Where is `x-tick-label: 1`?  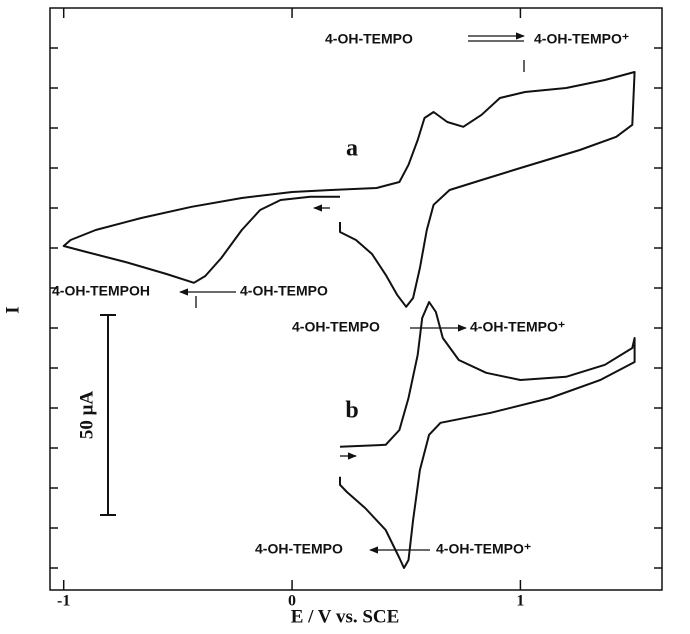
x-tick-label: 1 is located at coordinates (520, 601).